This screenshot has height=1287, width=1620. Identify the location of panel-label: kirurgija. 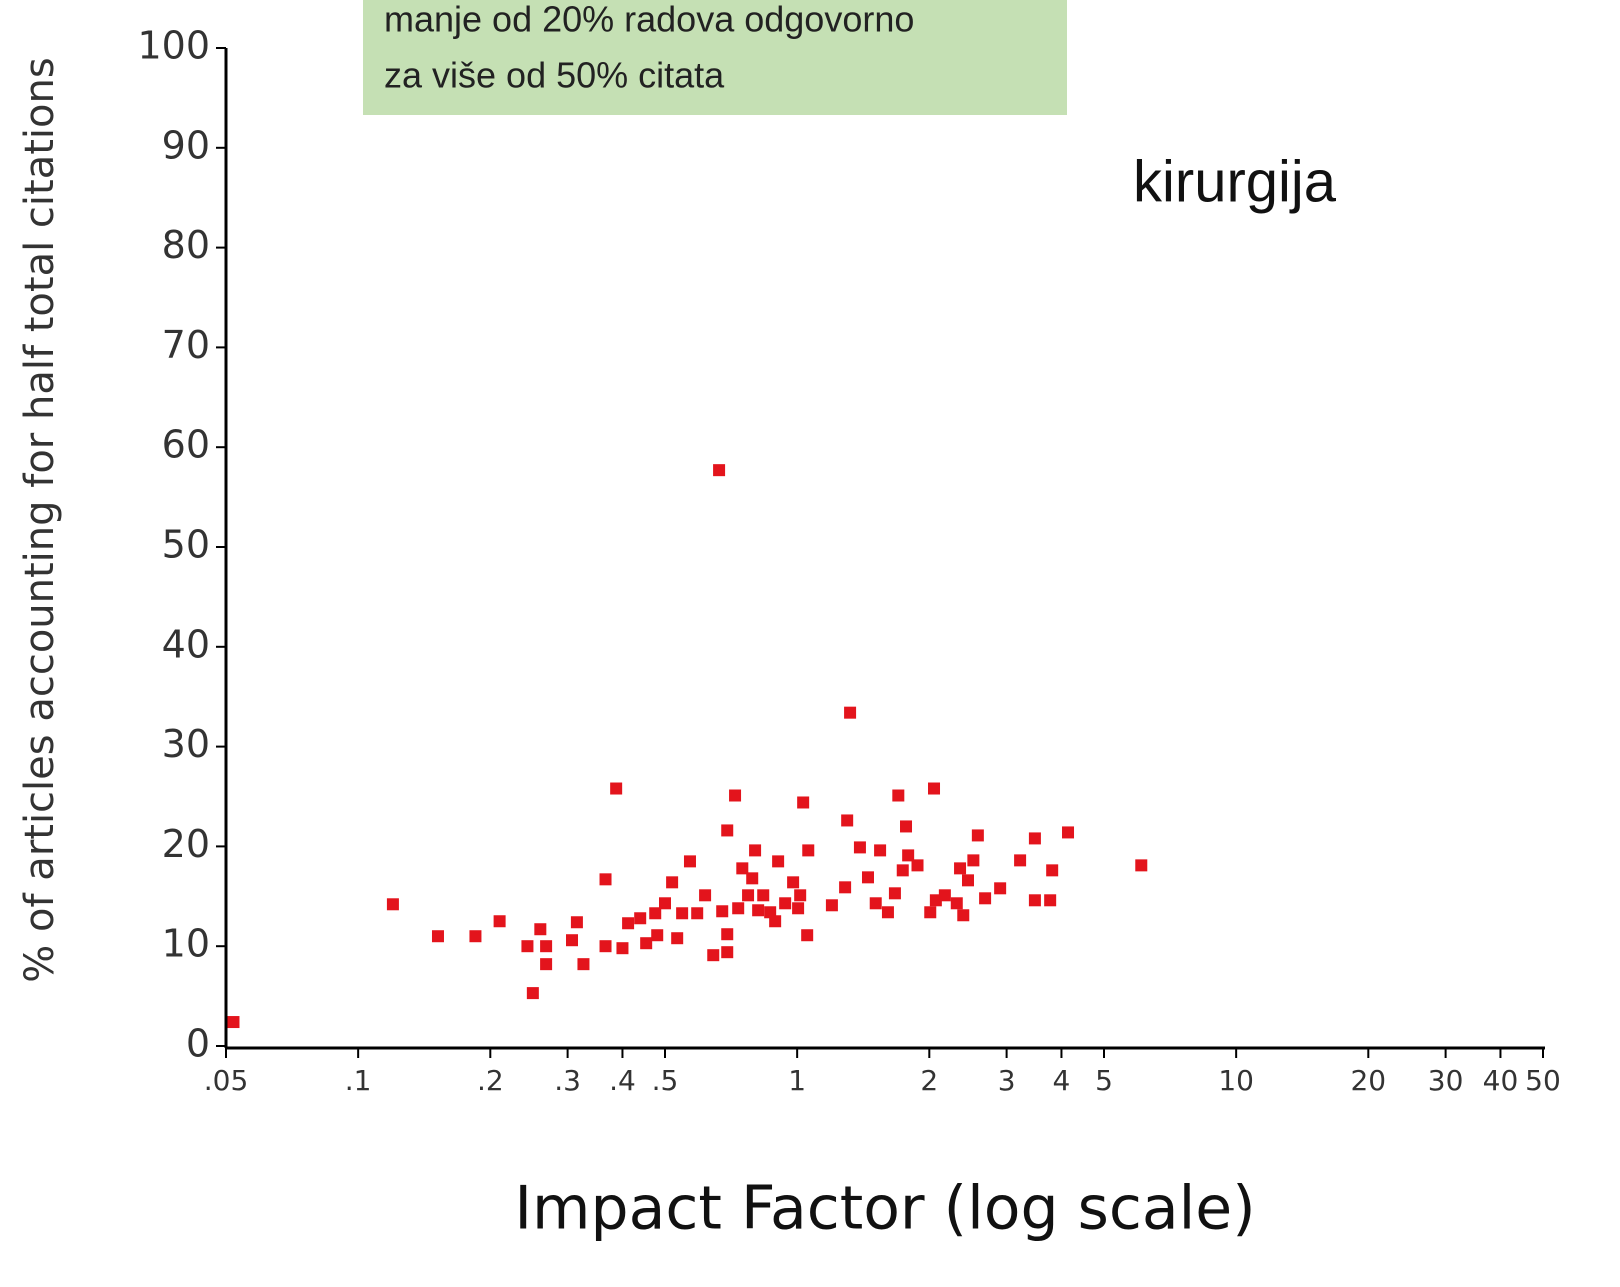
(1235, 181).